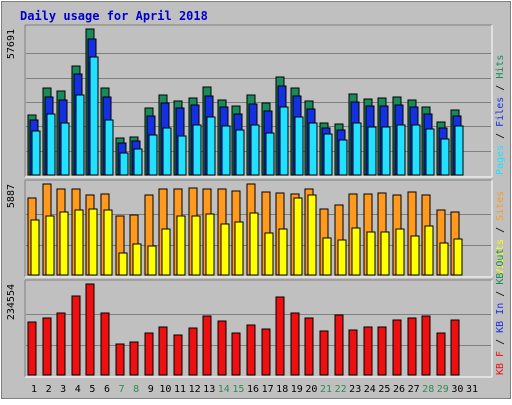 Image resolution: width=512 pixels, height=405 pixels. I want to click on day-label-12: 12, so click(195, 389).